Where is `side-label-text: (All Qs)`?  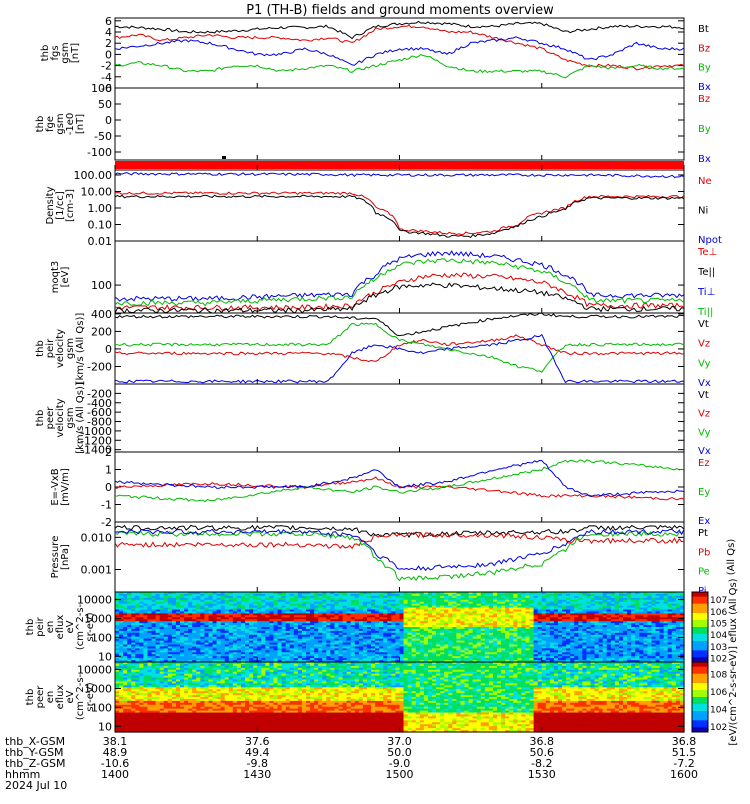
side-label-text: (All Qs) is located at coordinates (731, 557).